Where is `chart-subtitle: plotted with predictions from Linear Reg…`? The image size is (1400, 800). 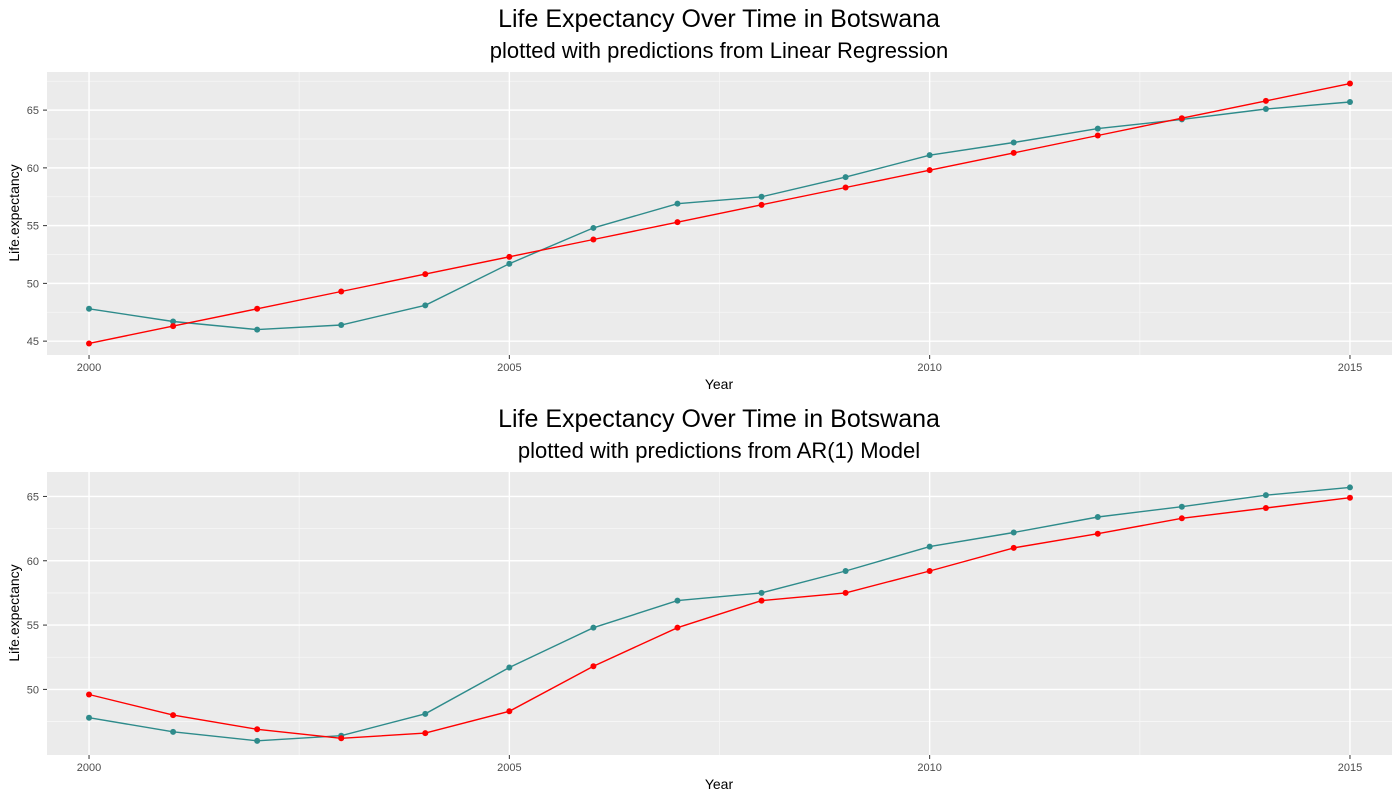 chart-subtitle: plotted with predictions from Linear Reg… is located at coordinates (719, 50).